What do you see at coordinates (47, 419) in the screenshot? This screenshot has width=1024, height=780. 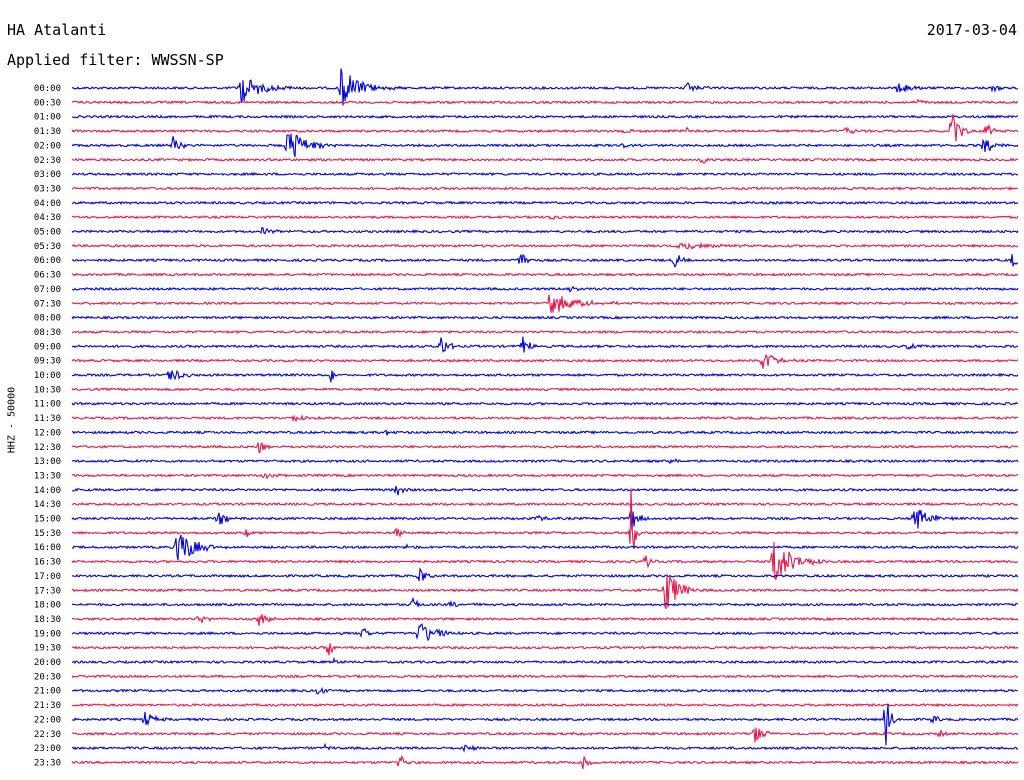 I see `row-time-label: 11:30` at bounding box center [47, 419].